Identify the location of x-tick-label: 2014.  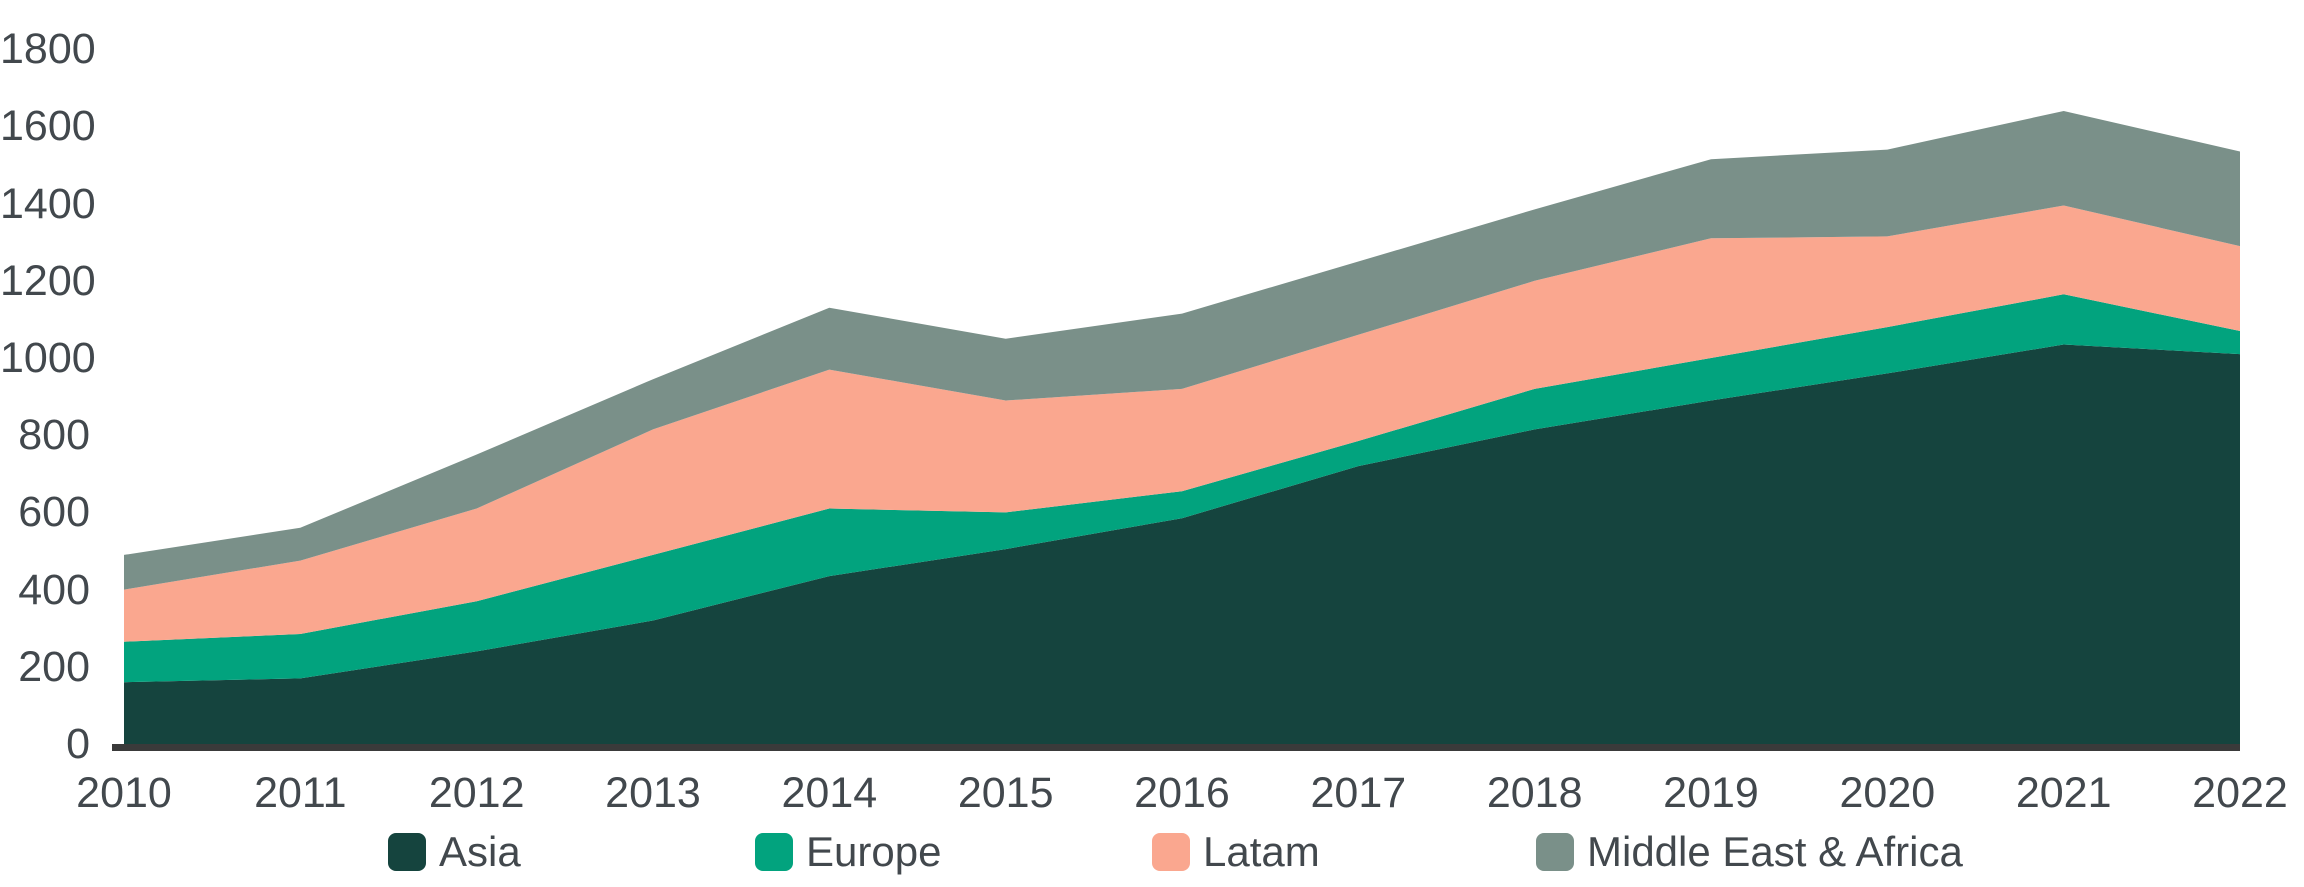
(829, 793).